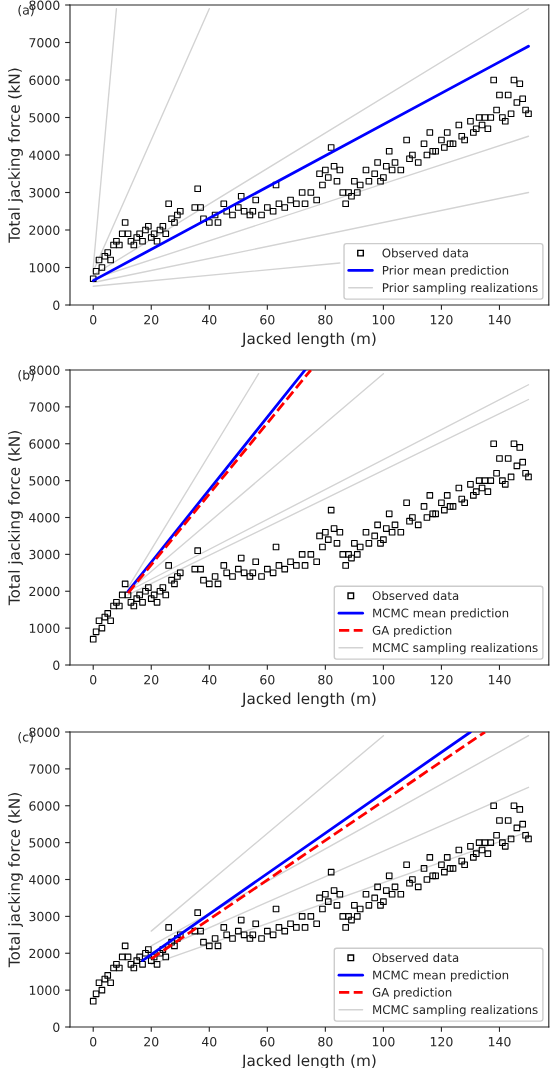 The height and width of the screenshot is (1068, 560). Describe the element at coordinates (445, 271) in the screenshot. I see `legend-label: Prior mean prediction` at that location.